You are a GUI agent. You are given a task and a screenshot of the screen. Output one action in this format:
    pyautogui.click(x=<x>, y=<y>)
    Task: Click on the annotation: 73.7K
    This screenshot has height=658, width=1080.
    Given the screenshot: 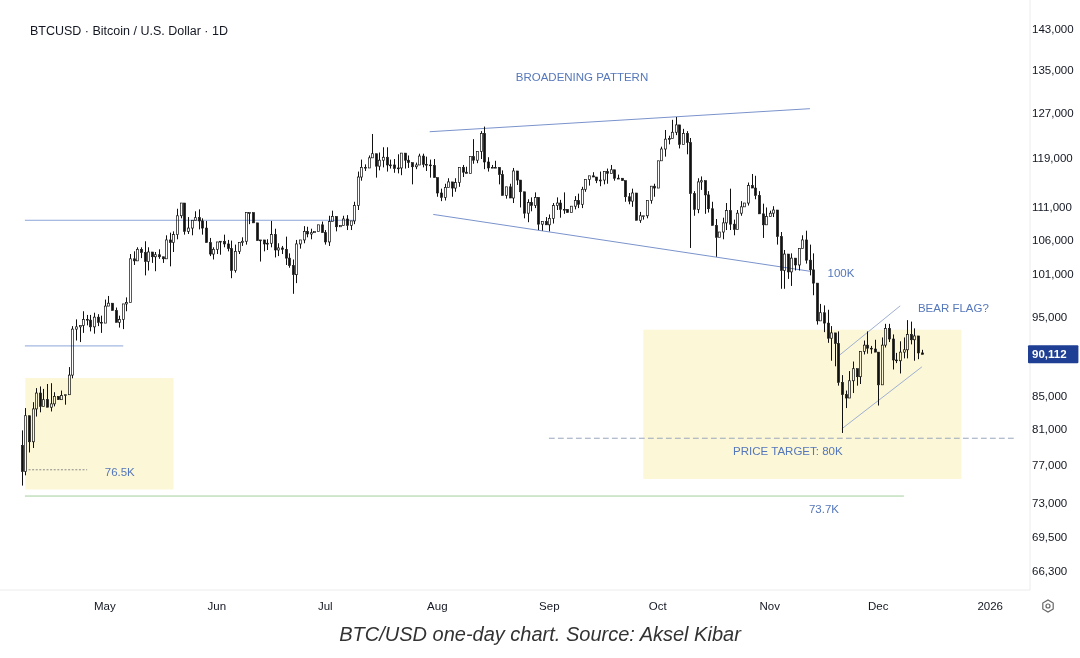 What is the action you would take?
    pyautogui.click(x=824, y=509)
    